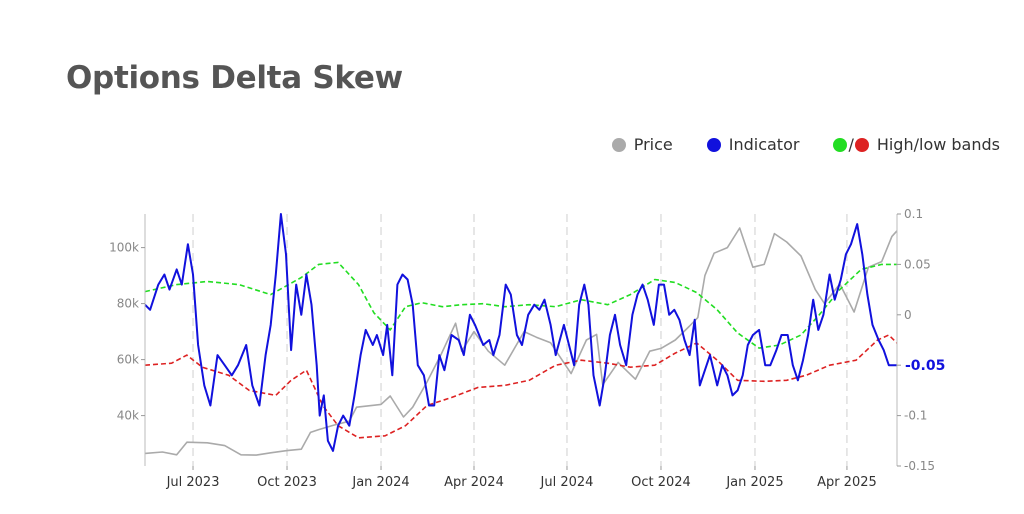 This screenshot has height=514, width=1024. I want to click on x-tick-label: Oct 2023, so click(287, 482).